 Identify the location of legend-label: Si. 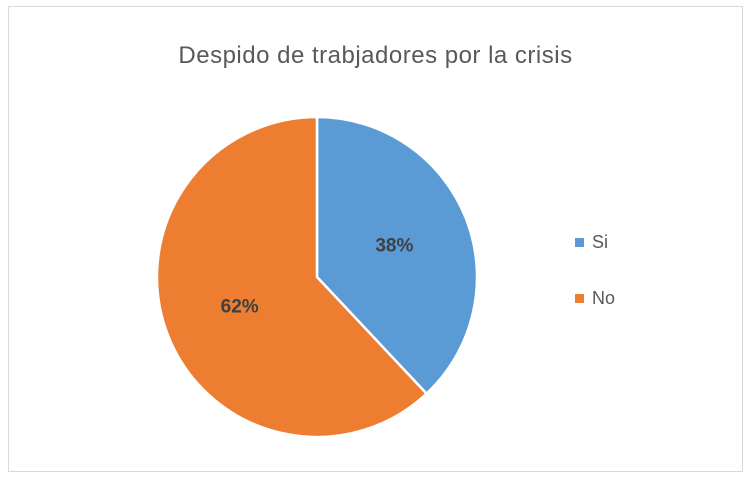
(600, 241).